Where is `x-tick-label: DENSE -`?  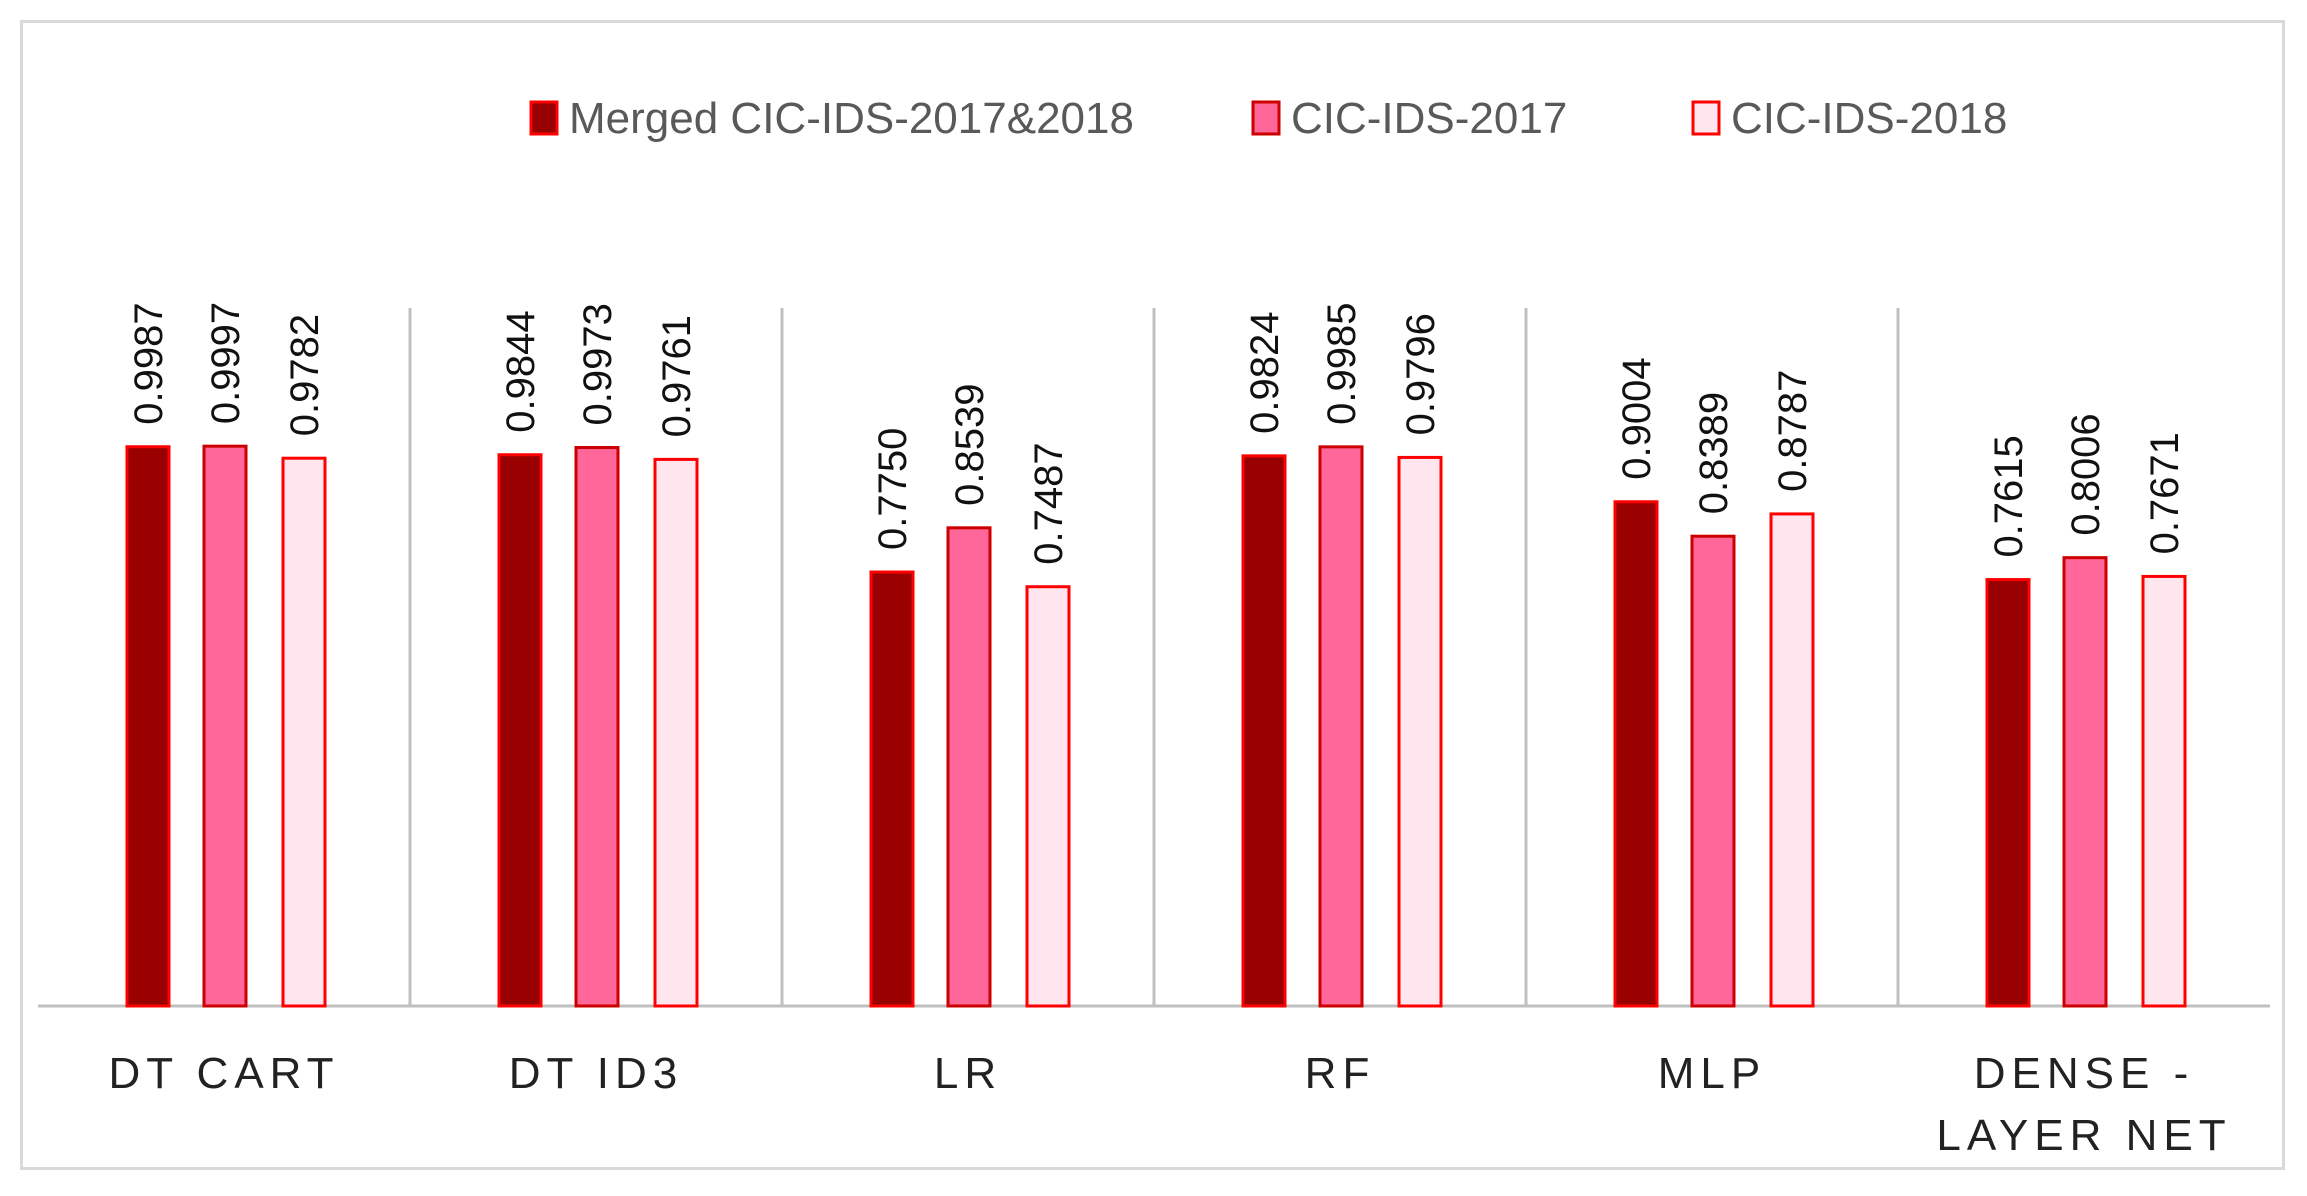
x-tick-label: DENSE - is located at coordinates (2084, 1073).